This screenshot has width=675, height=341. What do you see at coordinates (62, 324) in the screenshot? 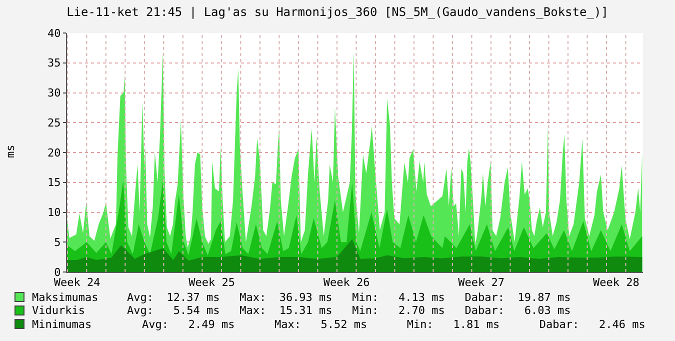
I see `legend-label: Minimumas` at bounding box center [62, 324].